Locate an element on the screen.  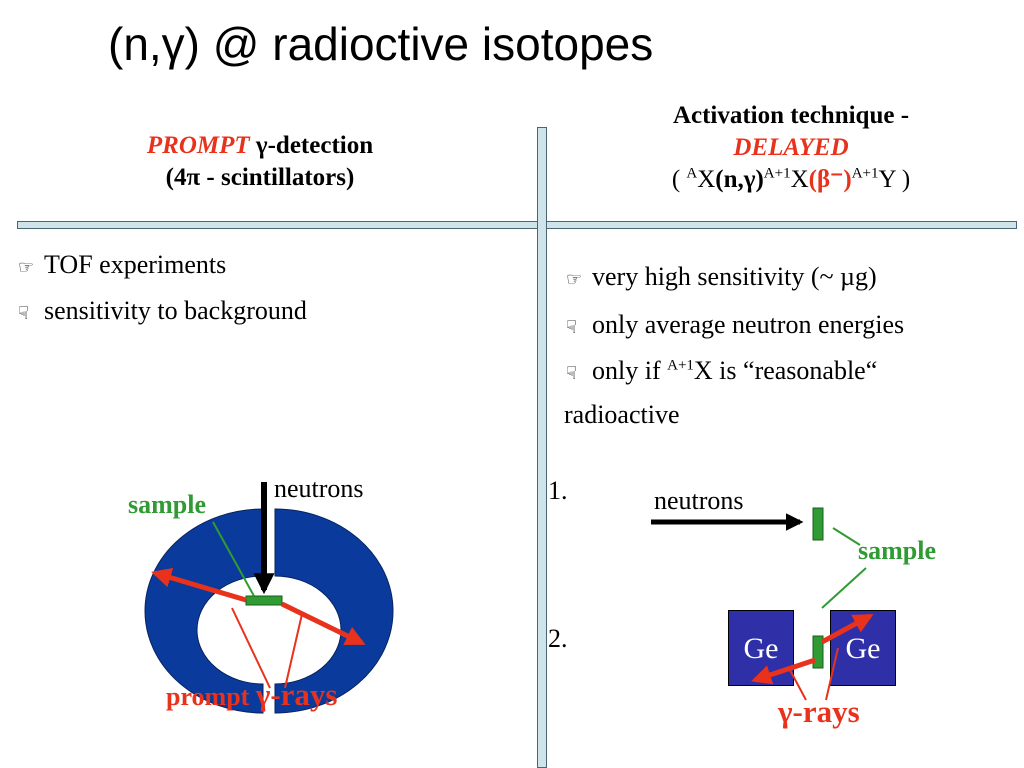
scintillators-label: (4π - scintillators) is located at coordinates (260, 177).